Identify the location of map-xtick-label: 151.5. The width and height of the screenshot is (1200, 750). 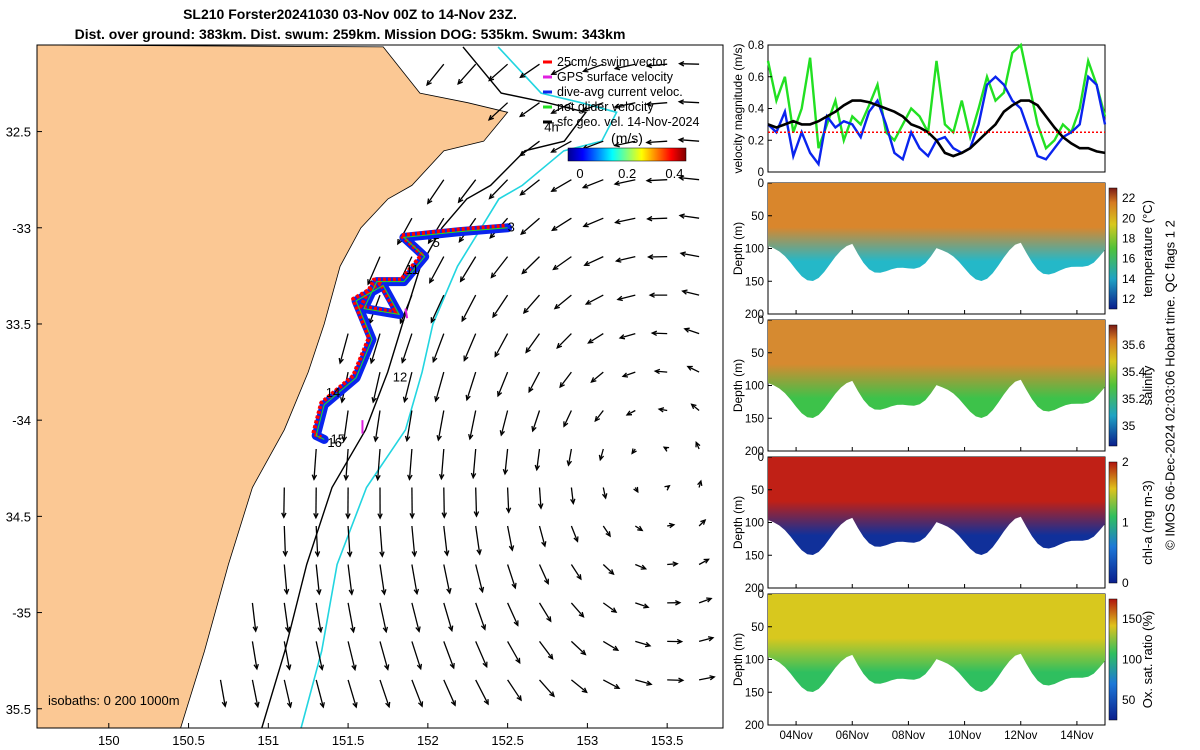
(348, 740).